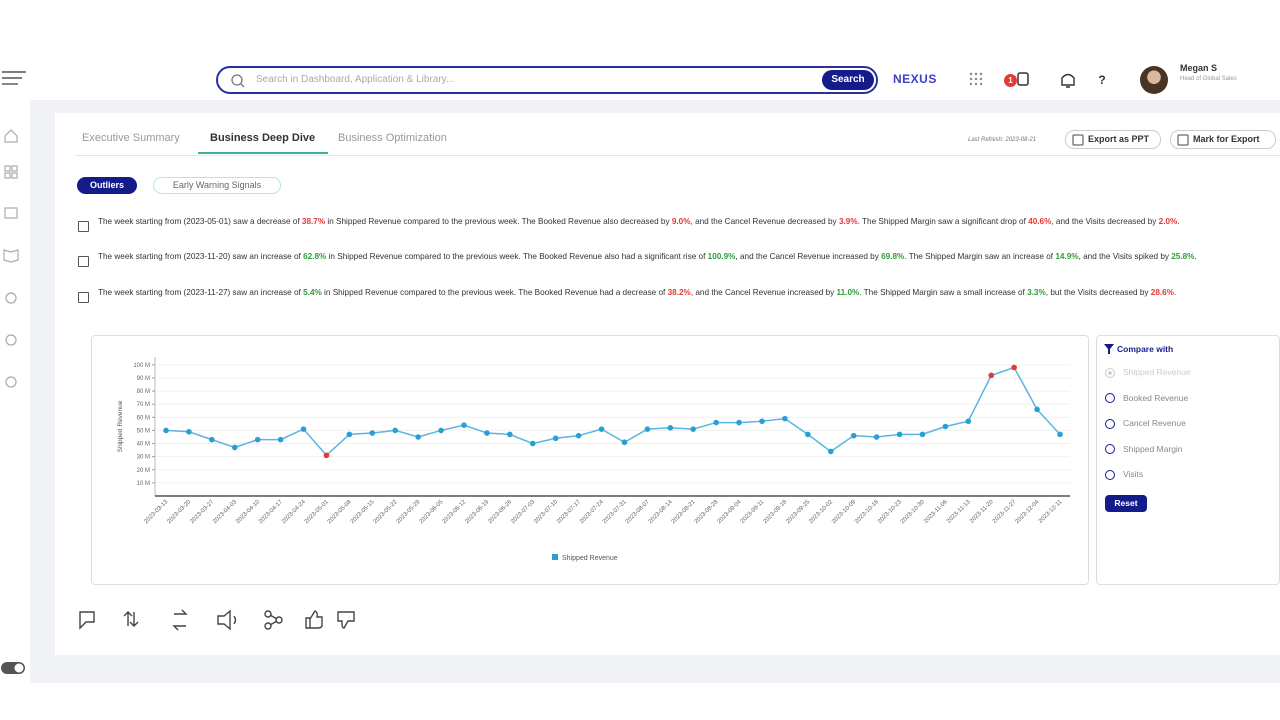 The image size is (1280, 720). I want to click on y-axis-label: Shipped Revenue, so click(120, 426).